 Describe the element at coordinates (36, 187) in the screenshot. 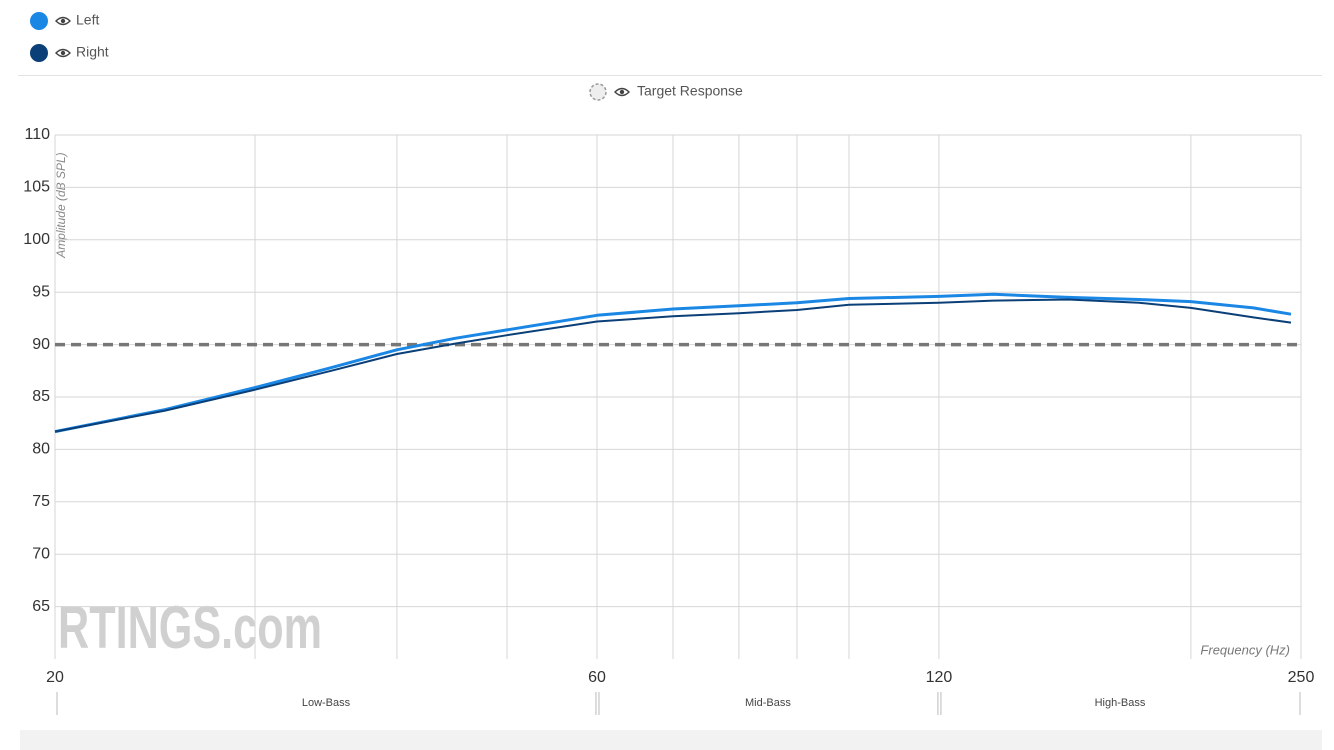

I see `y-tick-label: 105` at that location.